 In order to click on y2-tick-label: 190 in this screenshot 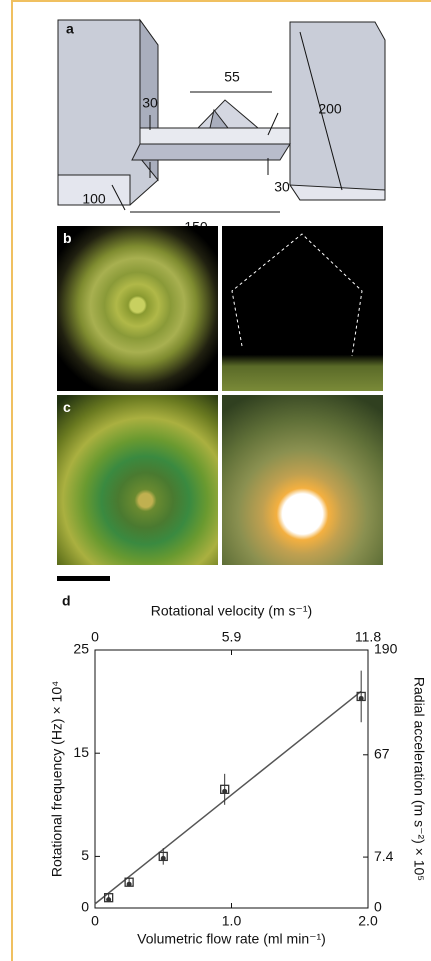, I will do `click(386, 649)`.